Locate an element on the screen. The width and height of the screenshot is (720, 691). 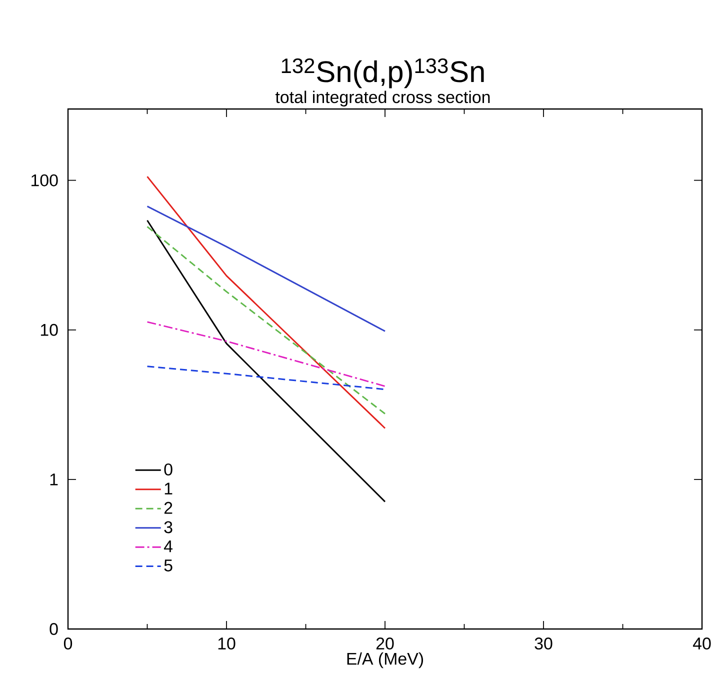
legend-label: 5 is located at coordinates (168, 566).